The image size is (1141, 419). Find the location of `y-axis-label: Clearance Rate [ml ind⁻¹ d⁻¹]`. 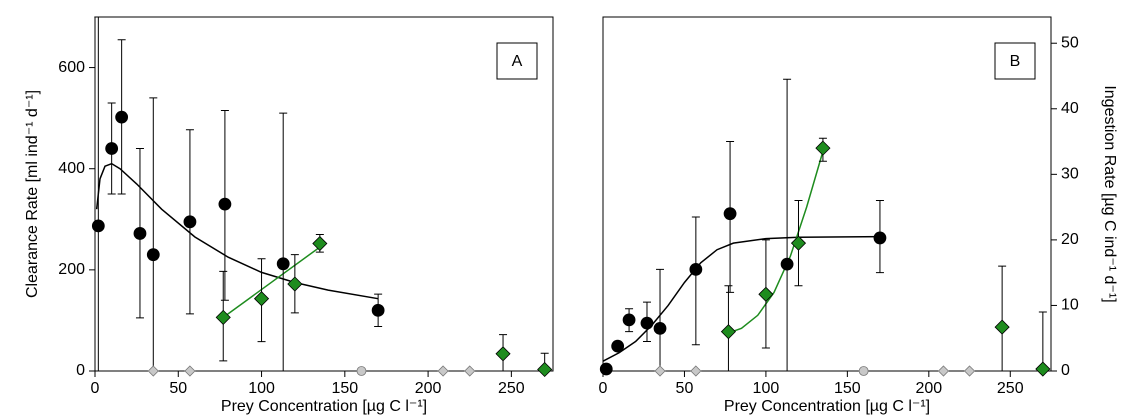

y-axis-label: Clearance Rate [ml ind⁻¹ d⁻¹] is located at coordinates (32, 194).